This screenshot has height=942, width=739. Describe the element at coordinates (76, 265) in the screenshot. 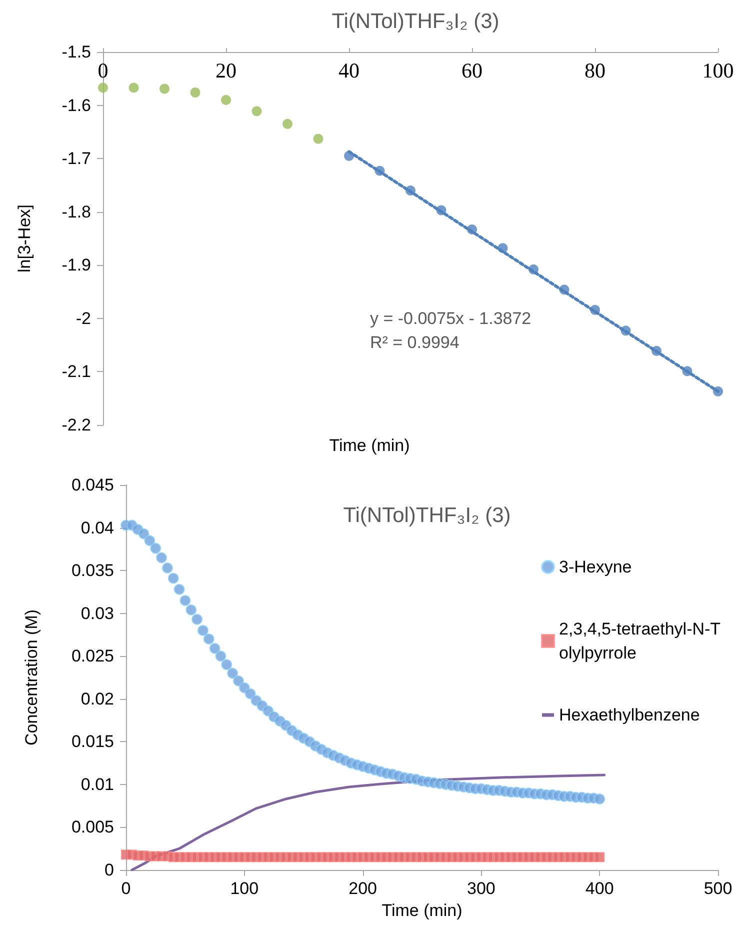

I see `y-tick-label: -1.9` at that location.